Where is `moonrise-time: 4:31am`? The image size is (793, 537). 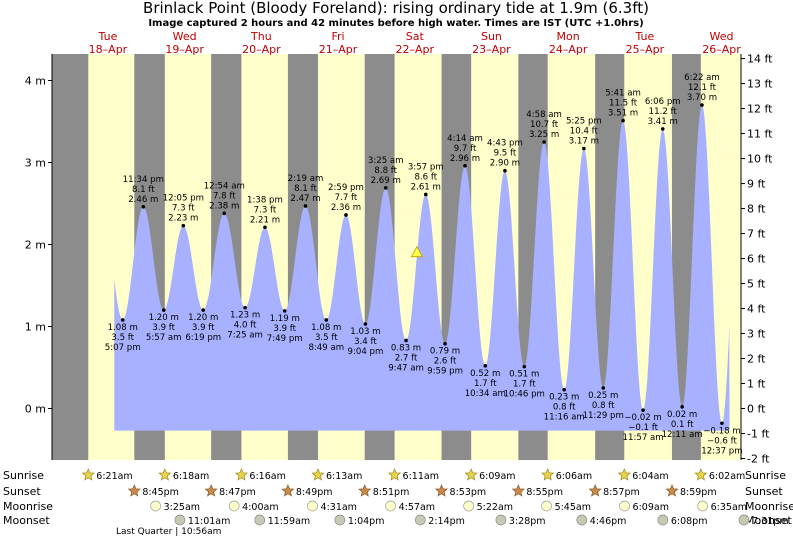
moonrise-time: 4:31am is located at coordinates (339, 507).